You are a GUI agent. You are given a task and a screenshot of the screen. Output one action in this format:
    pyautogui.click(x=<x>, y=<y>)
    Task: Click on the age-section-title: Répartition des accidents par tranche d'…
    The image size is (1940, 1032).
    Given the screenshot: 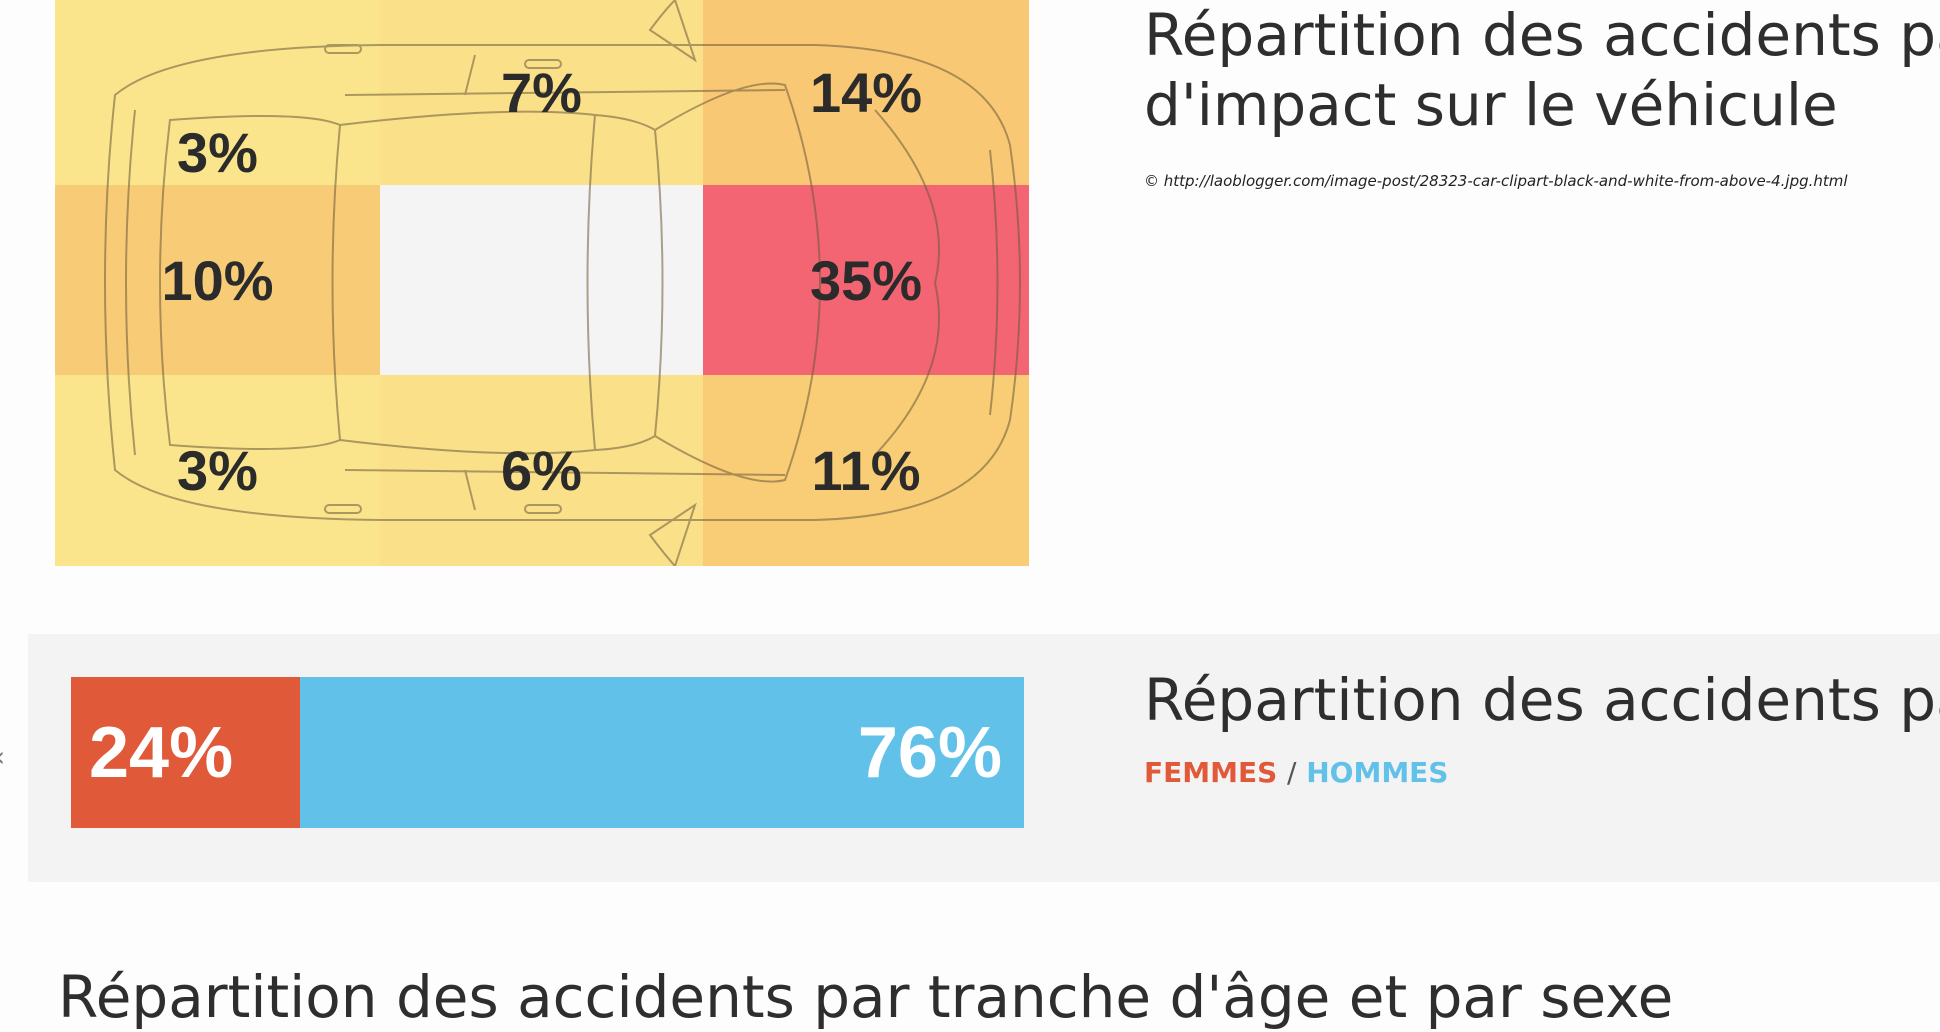 What is the action you would take?
    pyautogui.click(x=866, y=997)
    